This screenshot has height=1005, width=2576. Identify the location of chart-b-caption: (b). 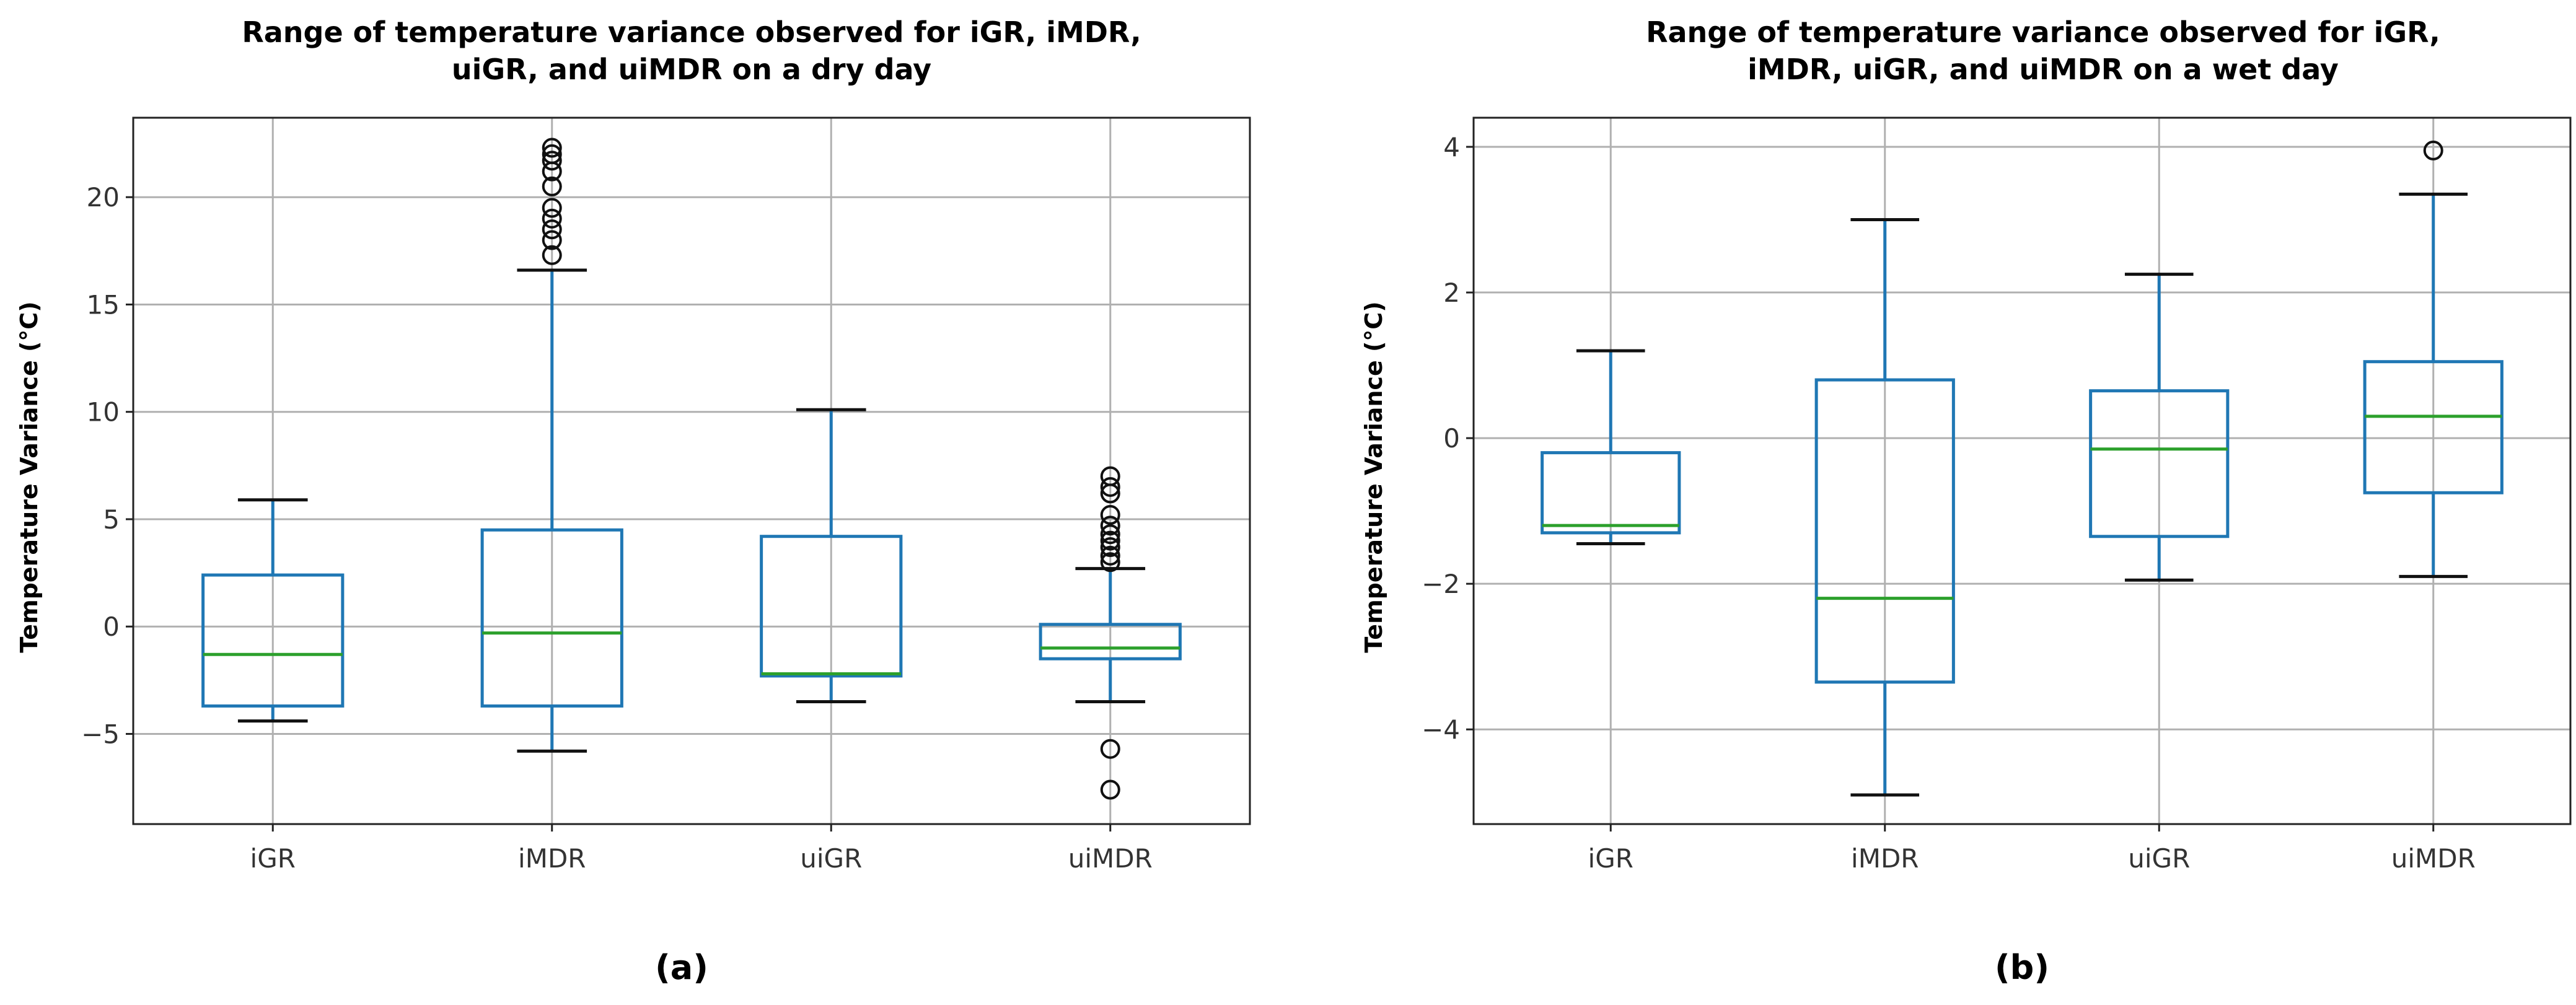
(2022, 967).